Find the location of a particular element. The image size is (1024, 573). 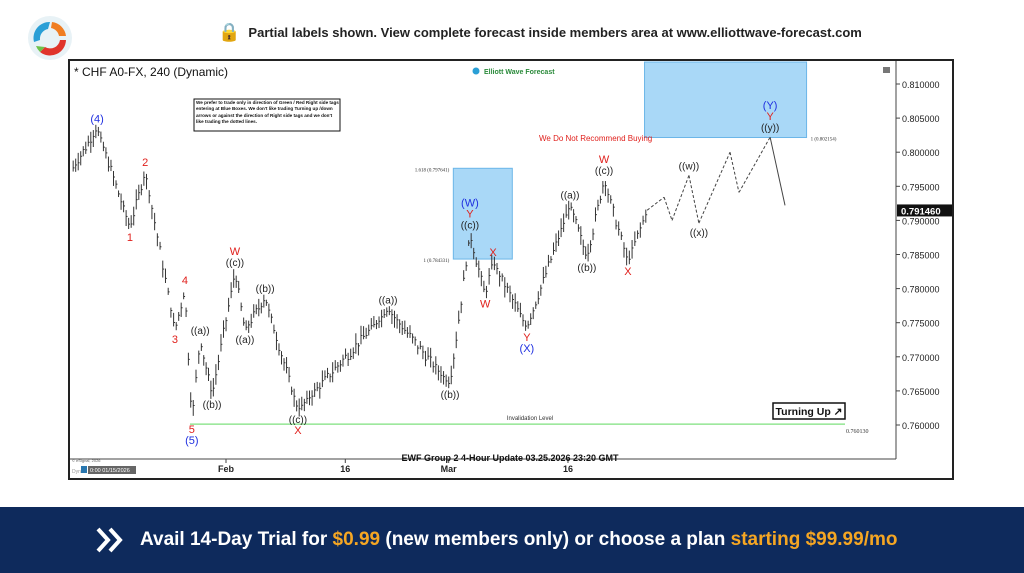

y-tick-label: 0.770000 is located at coordinates (921, 358).